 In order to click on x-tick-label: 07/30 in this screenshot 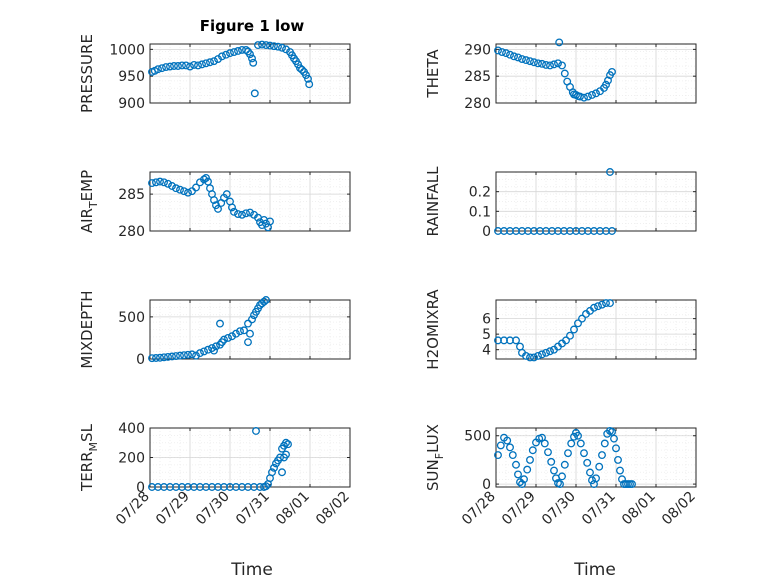, I will do `click(213, 509)`.